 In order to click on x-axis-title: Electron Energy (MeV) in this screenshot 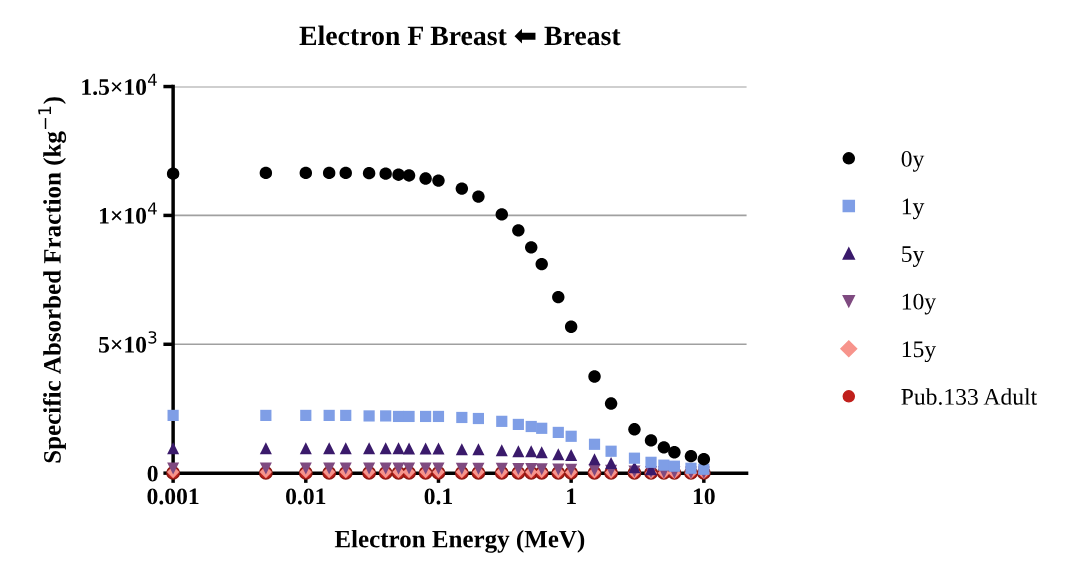, I will do `click(459, 541)`.